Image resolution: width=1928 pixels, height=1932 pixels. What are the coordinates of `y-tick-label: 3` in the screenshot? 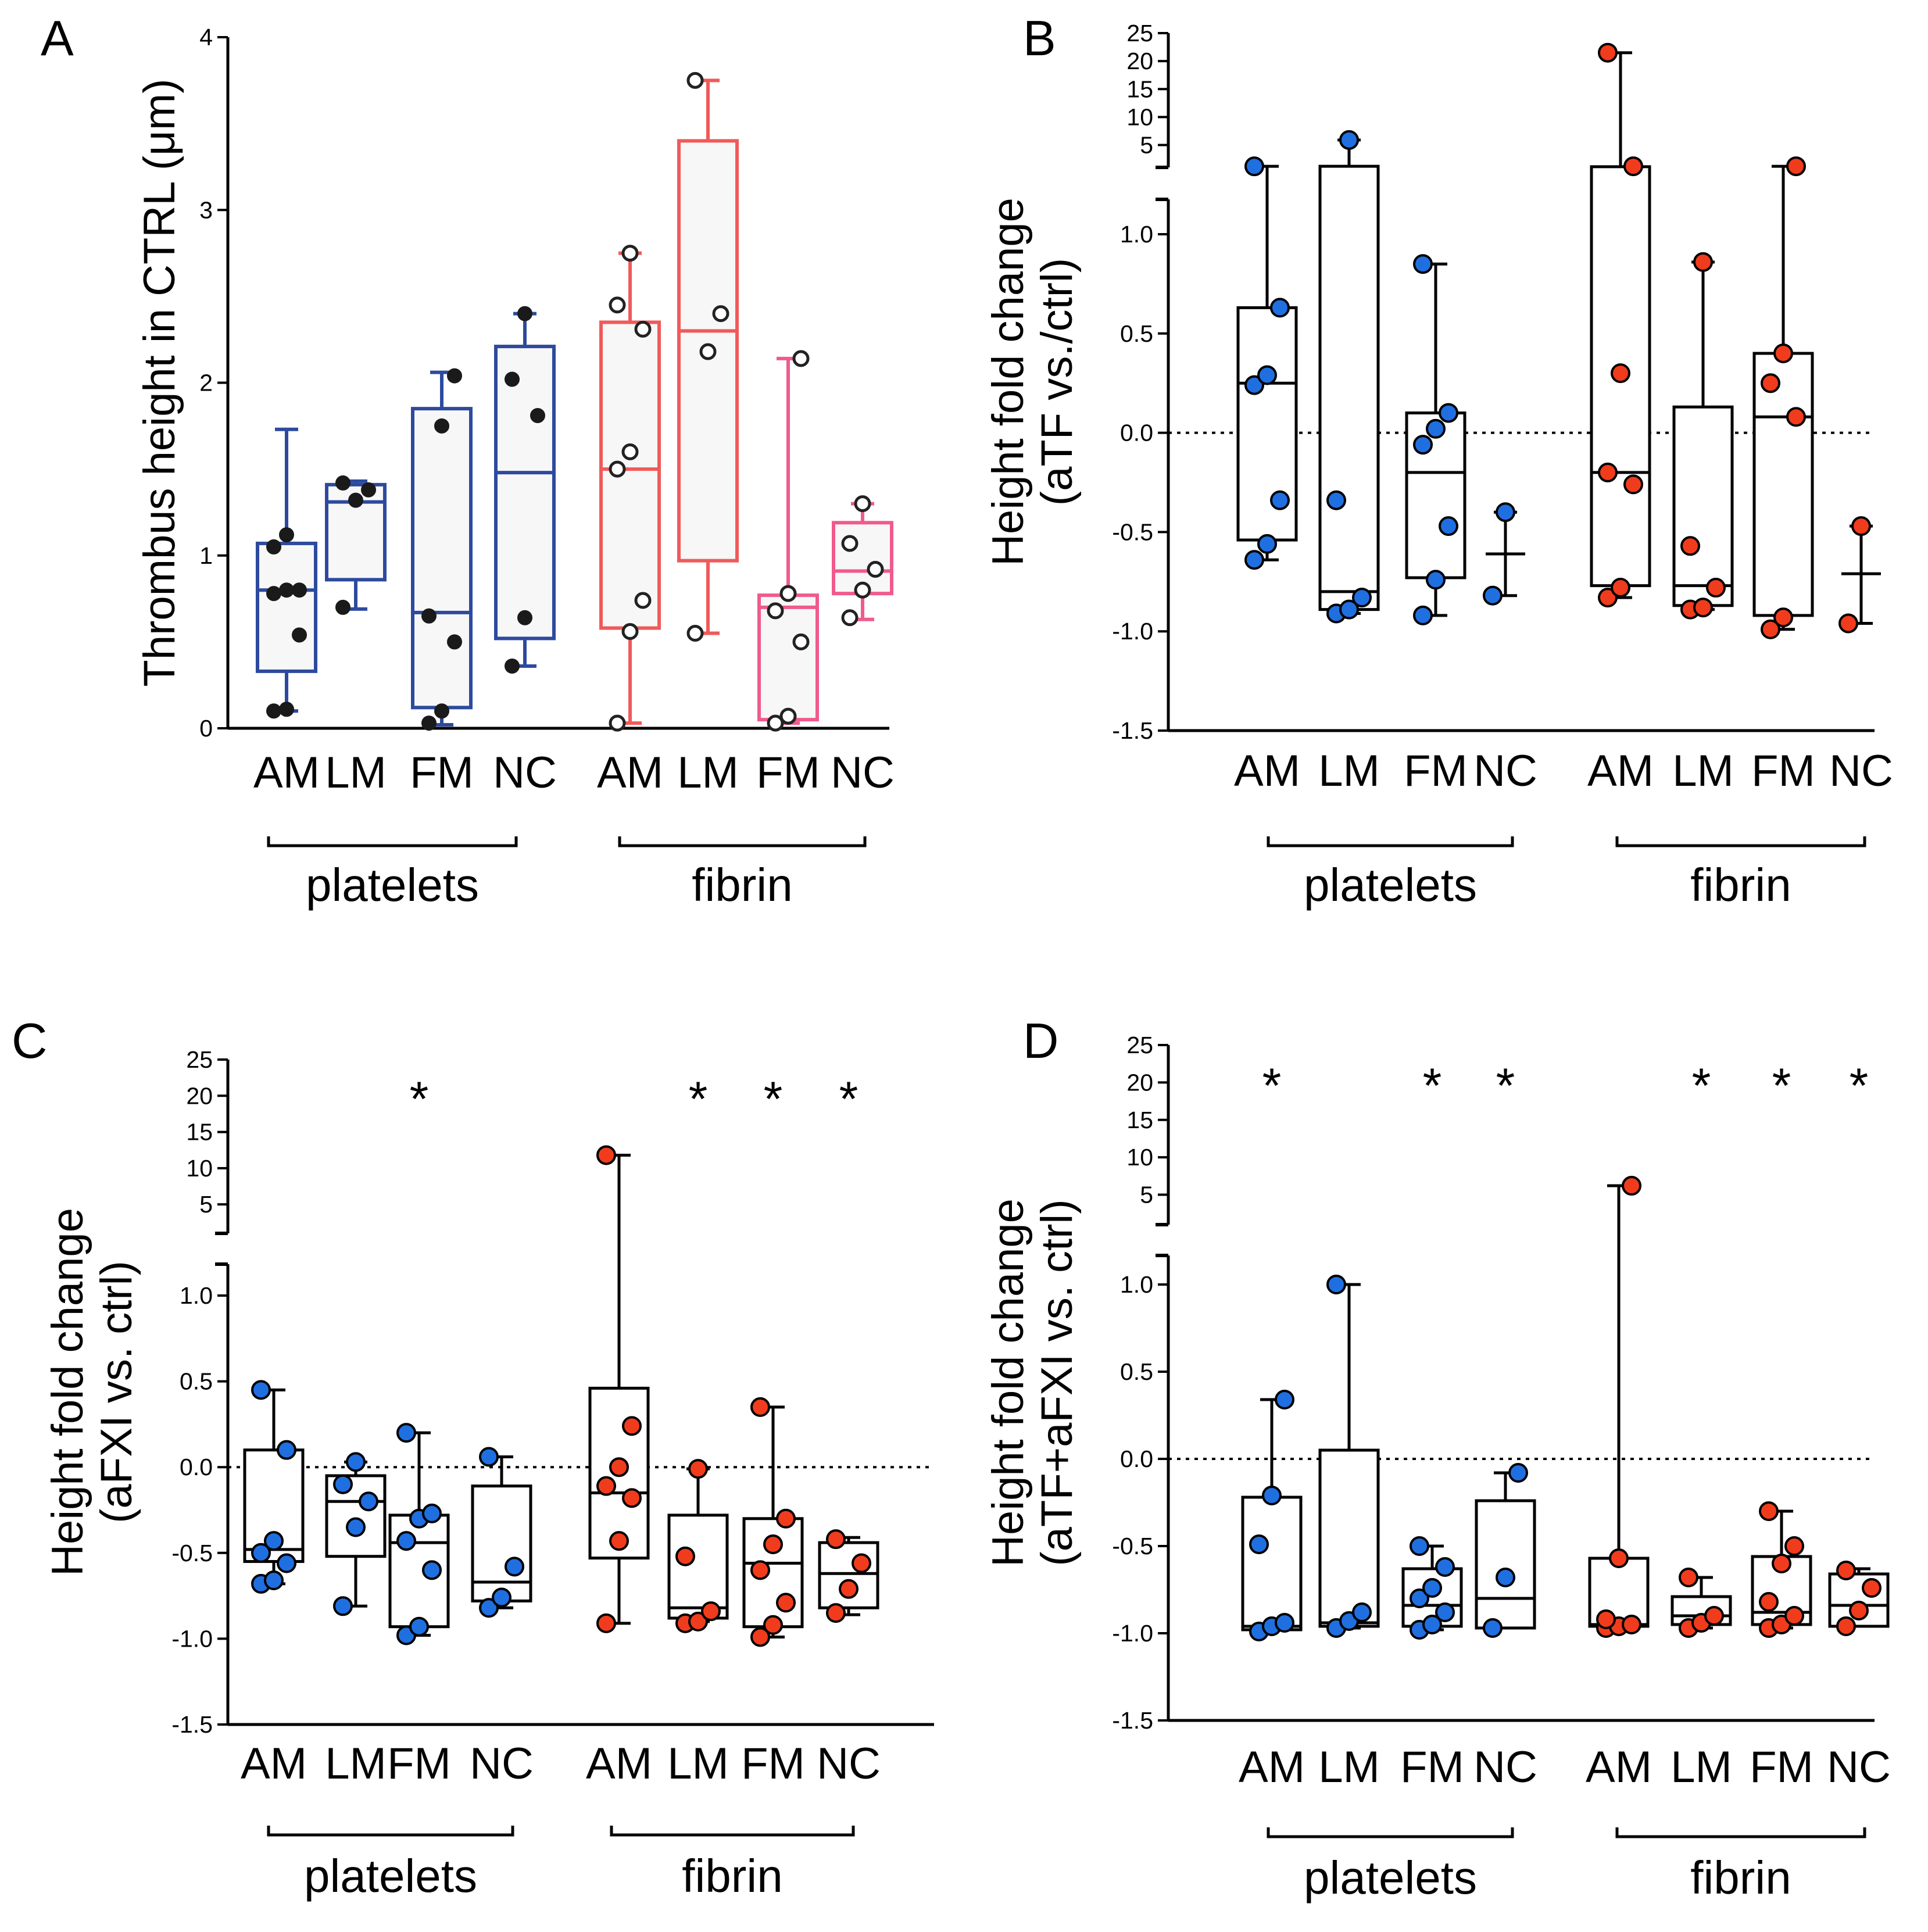 It's located at (206, 210).